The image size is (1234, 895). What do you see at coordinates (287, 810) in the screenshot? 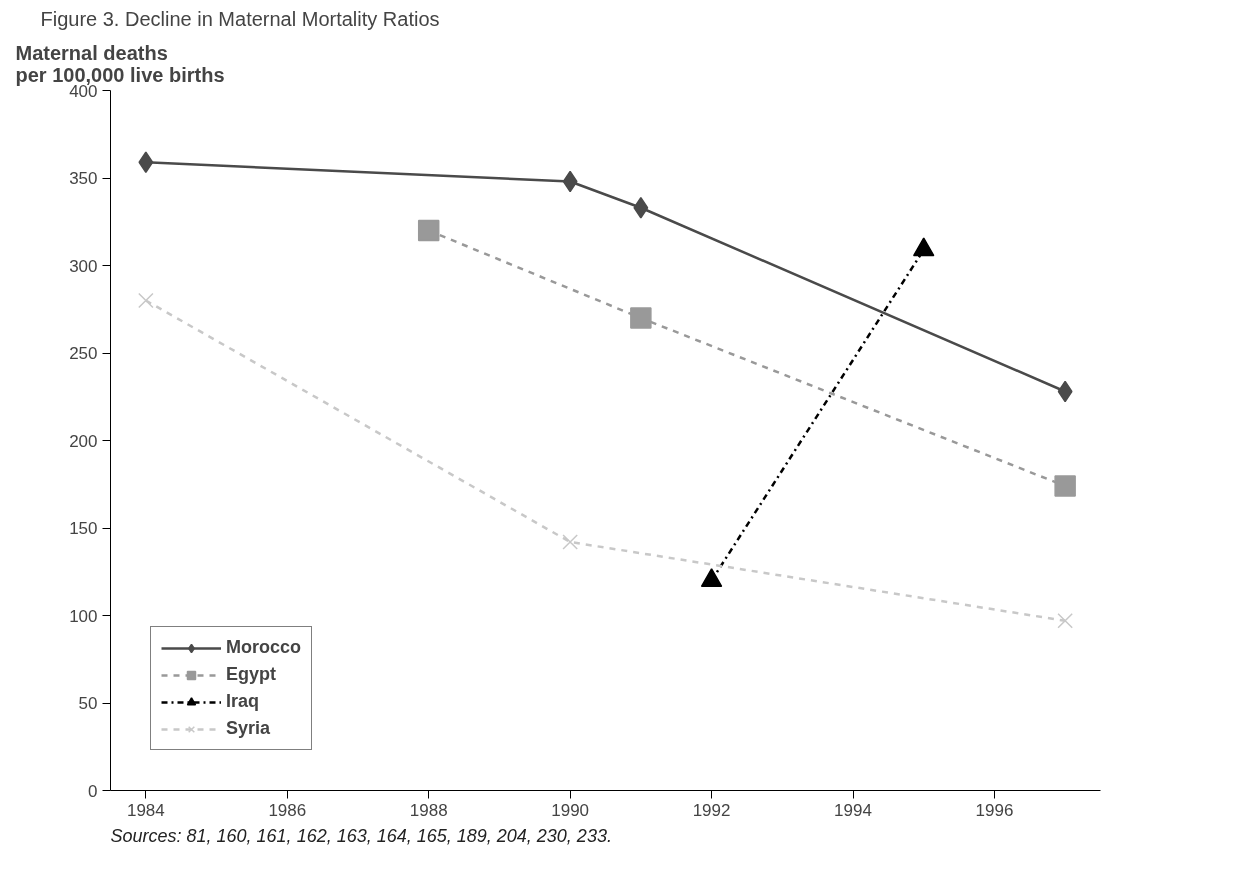
I see `x-tick-label: 1986` at bounding box center [287, 810].